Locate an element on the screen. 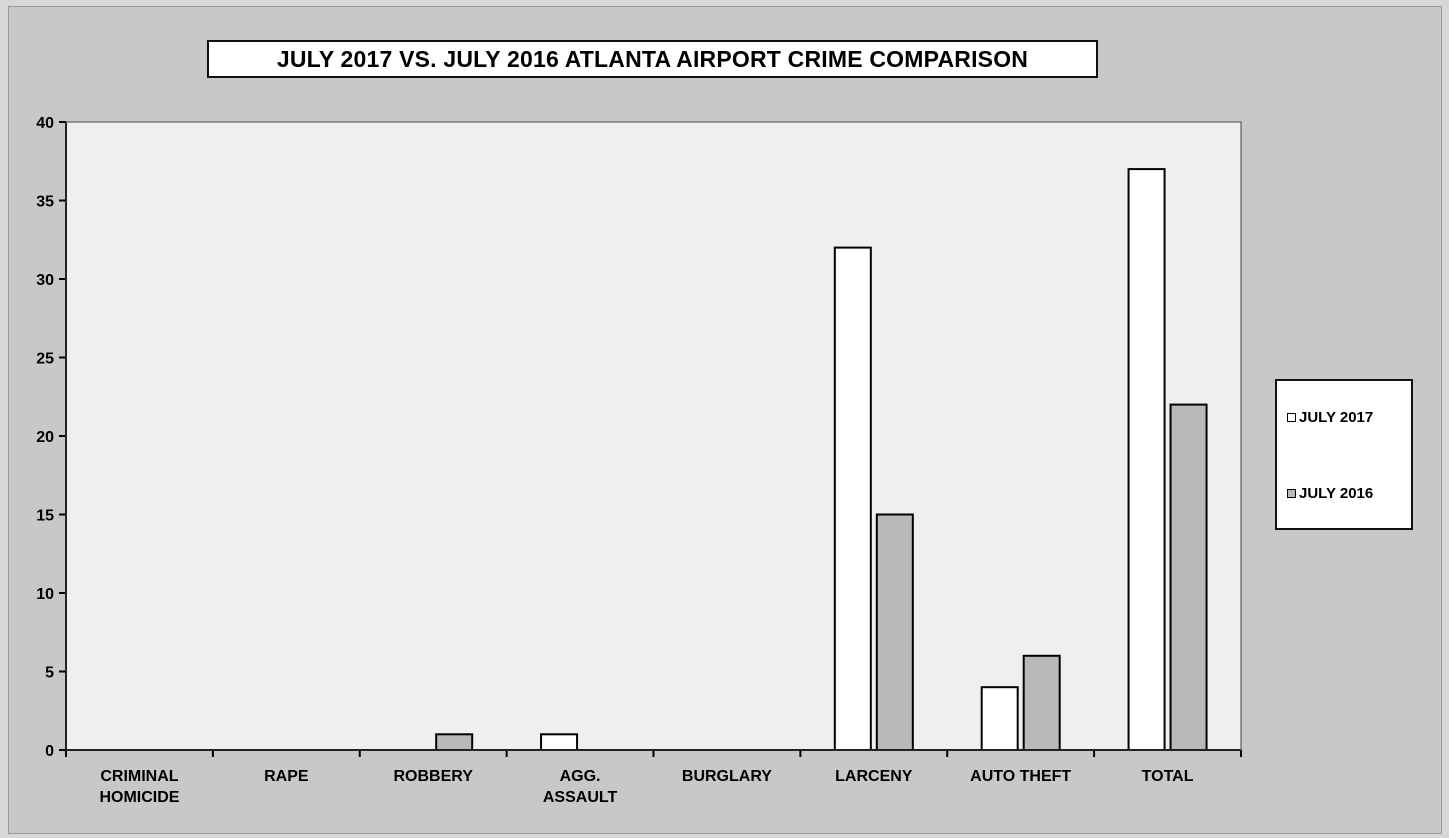 The image size is (1449, 838). y-tick-label: 35 is located at coordinates (45, 202).